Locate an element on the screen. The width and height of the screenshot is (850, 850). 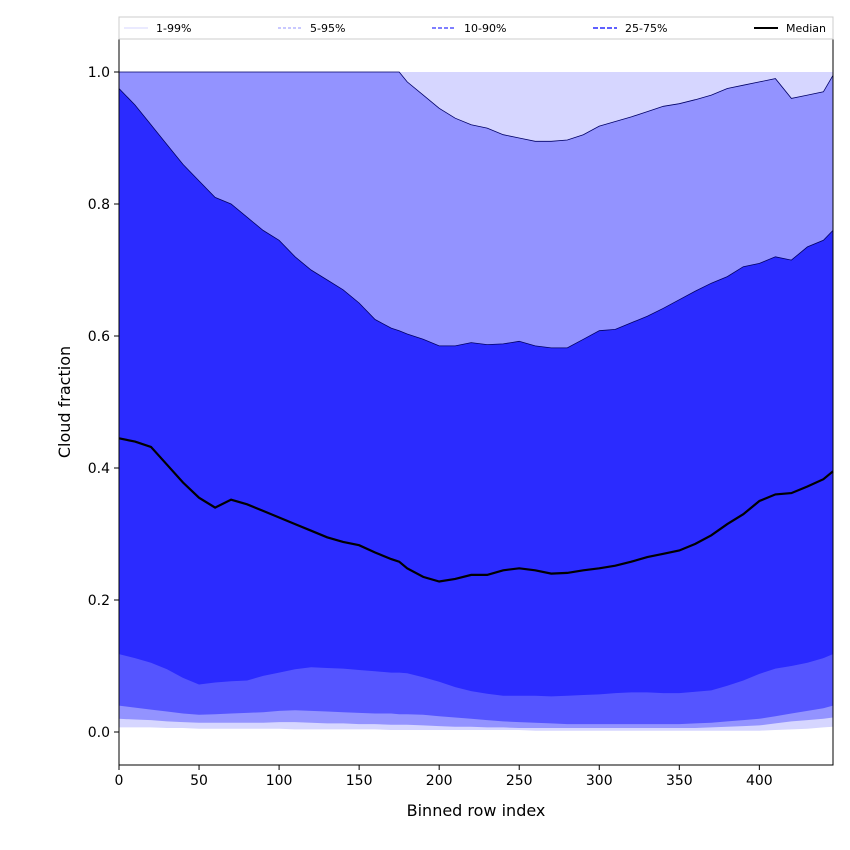
y-axis-label: Cloud fraction is located at coordinates (64, 402).